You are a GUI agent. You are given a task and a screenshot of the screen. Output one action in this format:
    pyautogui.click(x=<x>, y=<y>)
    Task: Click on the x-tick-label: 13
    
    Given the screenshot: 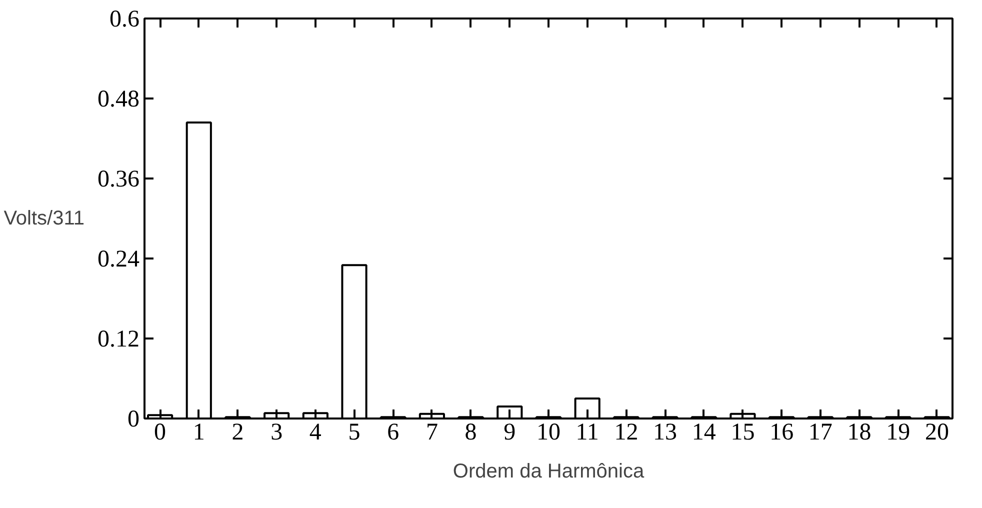 What is the action you would take?
    pyautogui.click(x=665, y=433)
    